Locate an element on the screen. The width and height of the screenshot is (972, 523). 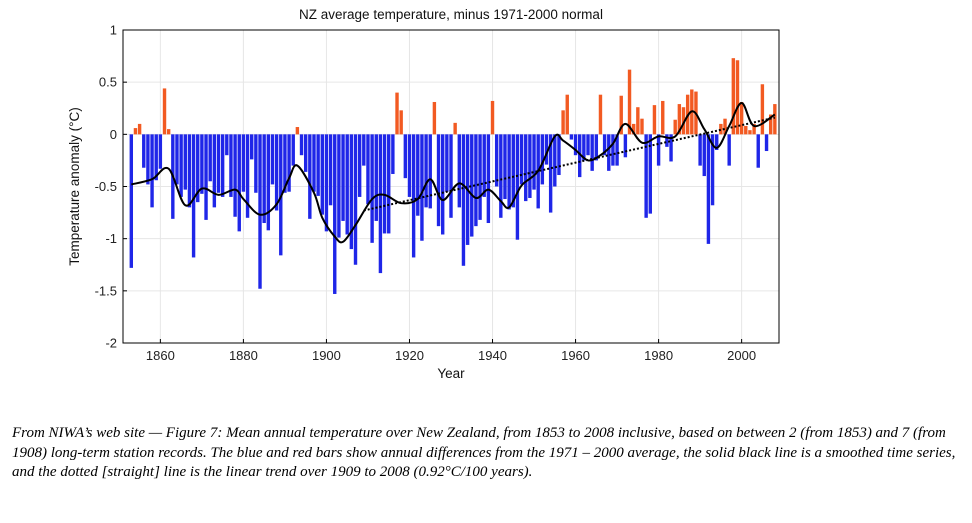
y-tick-label: -2 is located at coordinates (111, 343).